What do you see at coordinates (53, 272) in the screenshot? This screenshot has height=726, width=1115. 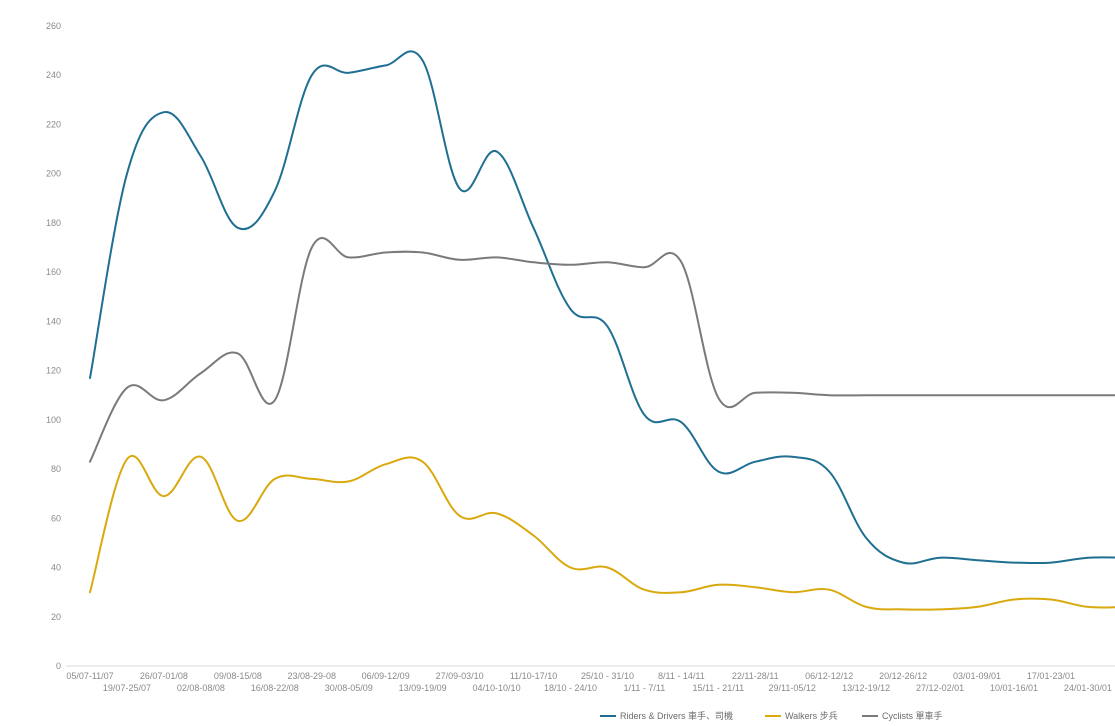 I see `y-tick-label: 160` at bounding box center [53, 272].